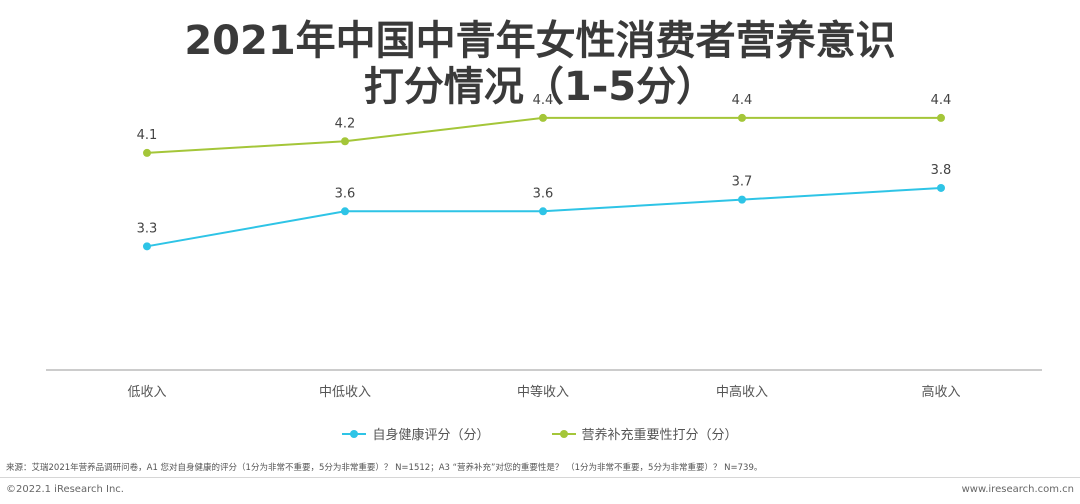 The width and height of the screenshot is (1080, 504). Describe the element at coordinates (543, 392) in the screenshot. I see `x-tick-label: 中等收入` at that location.